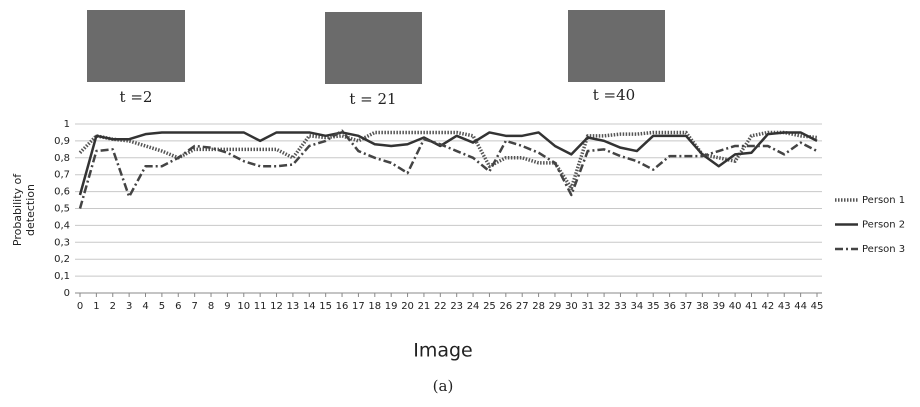 The width and height of the screenshot is (920, 407). I want to click on annotation: t =2, so click(136, 97).